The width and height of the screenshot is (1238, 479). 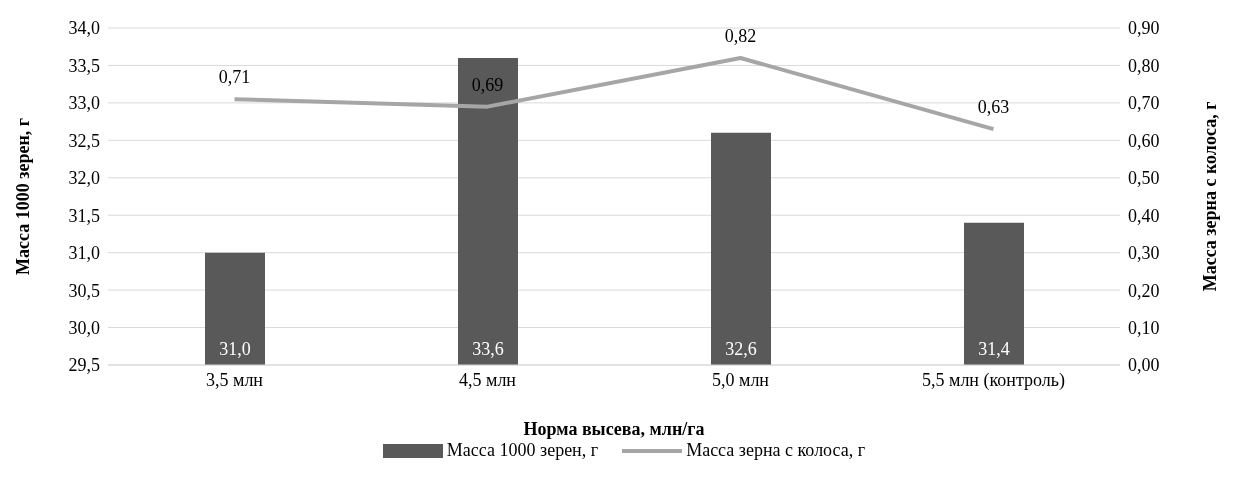 I want to click on y2-tick-label: 0,90, so click(x=1144, y=28).